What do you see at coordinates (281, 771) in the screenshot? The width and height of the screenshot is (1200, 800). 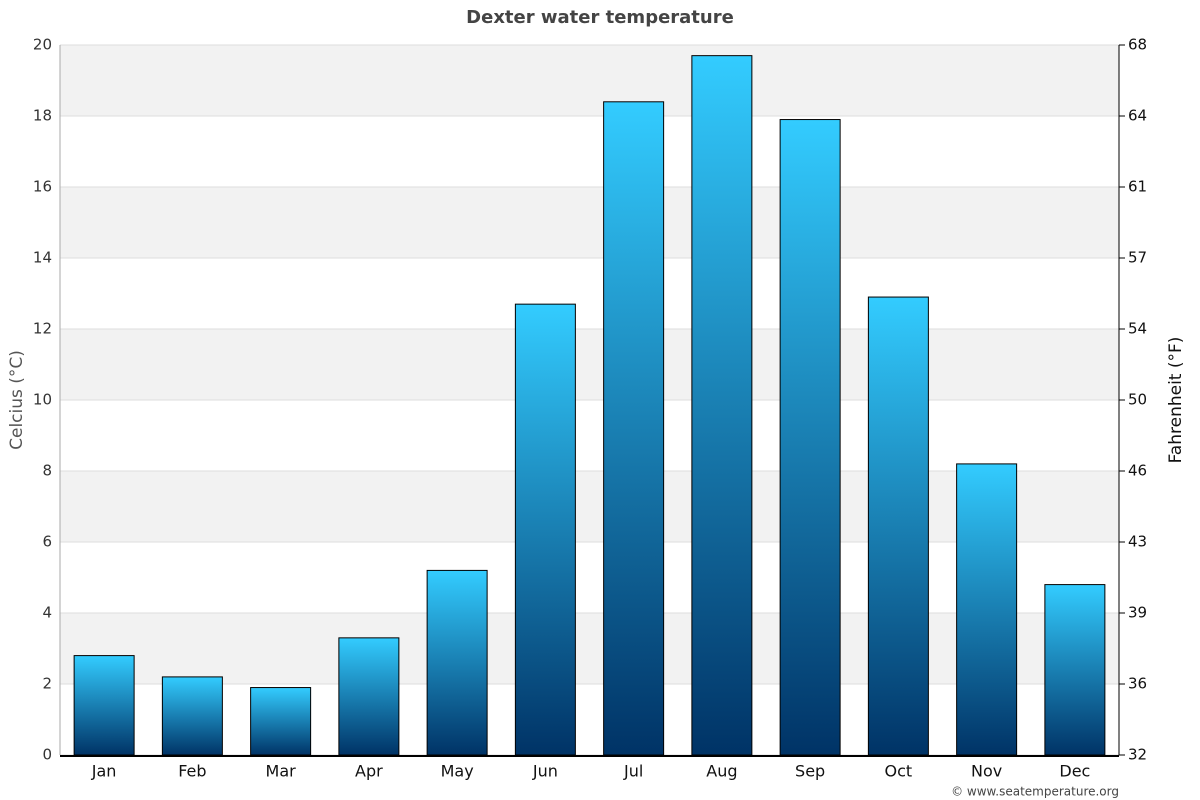 I see `x-tick-label: Mar` at bounding box center [281, 771].